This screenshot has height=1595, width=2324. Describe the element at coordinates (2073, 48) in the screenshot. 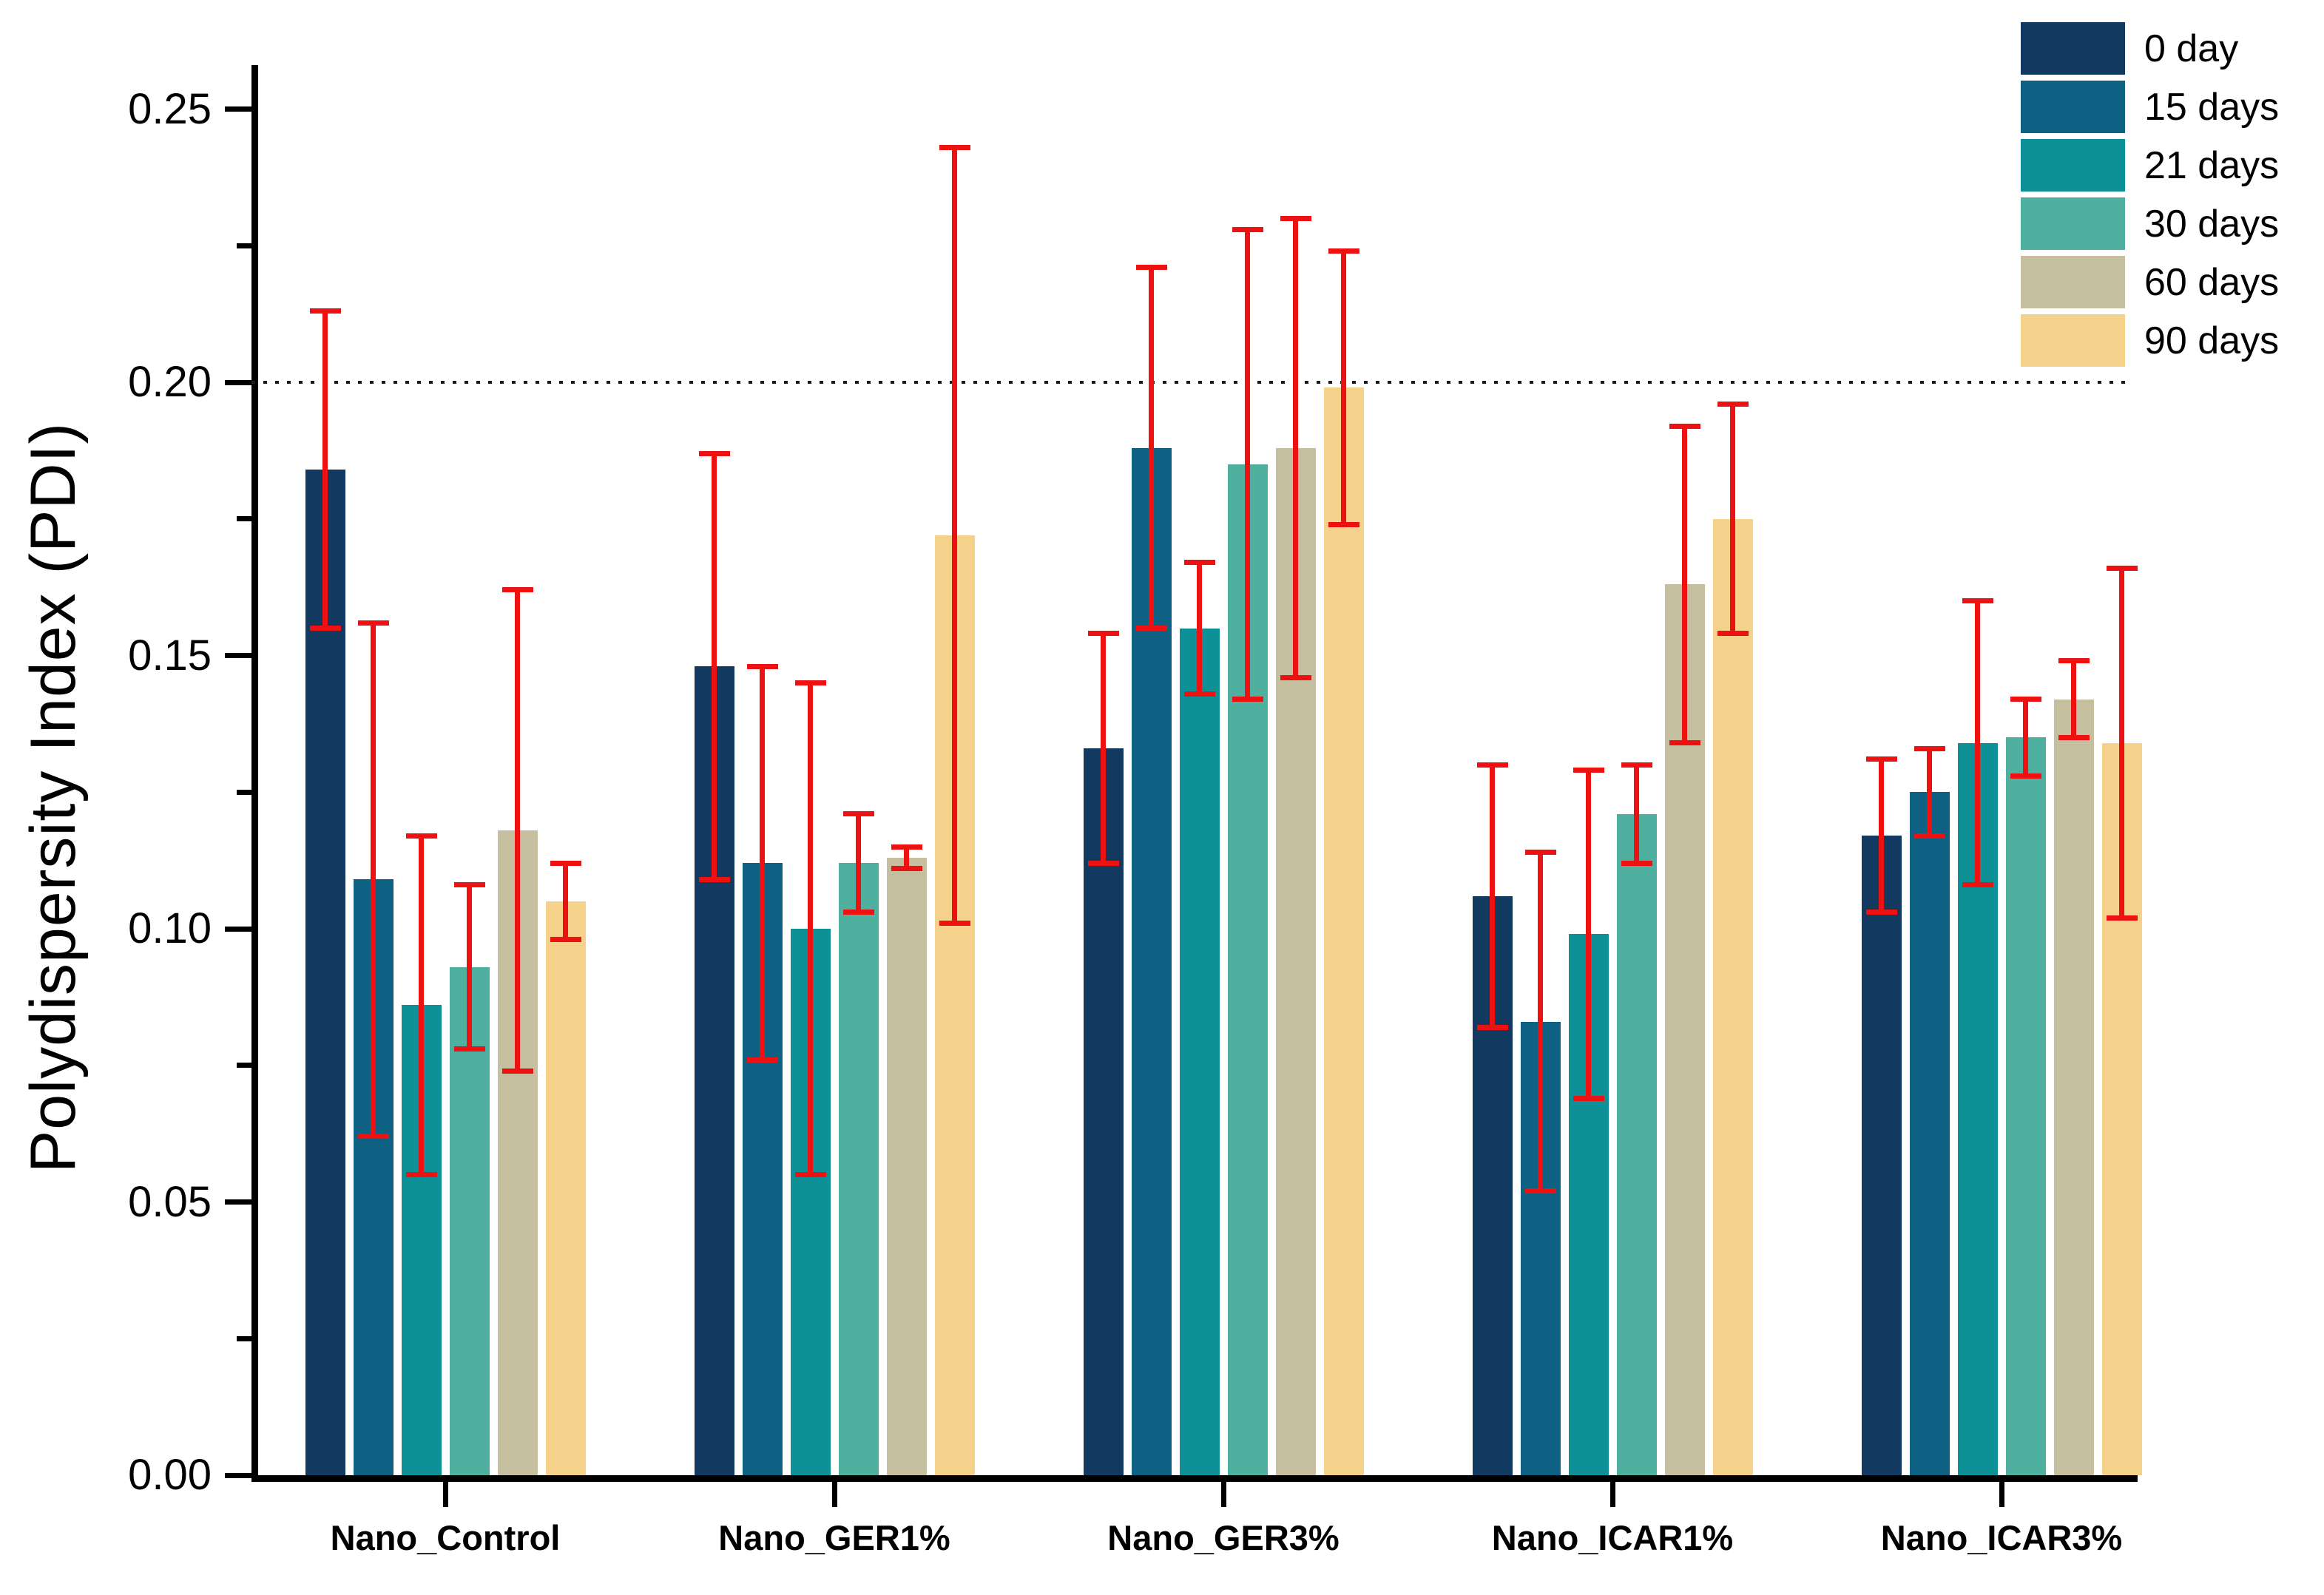

I see `legend-swatch-0-day` at that location.